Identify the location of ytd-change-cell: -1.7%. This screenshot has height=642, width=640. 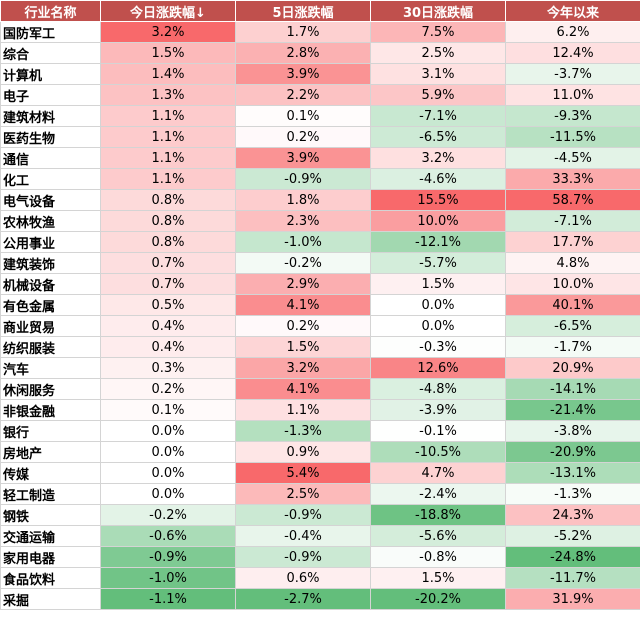
(572, 347).